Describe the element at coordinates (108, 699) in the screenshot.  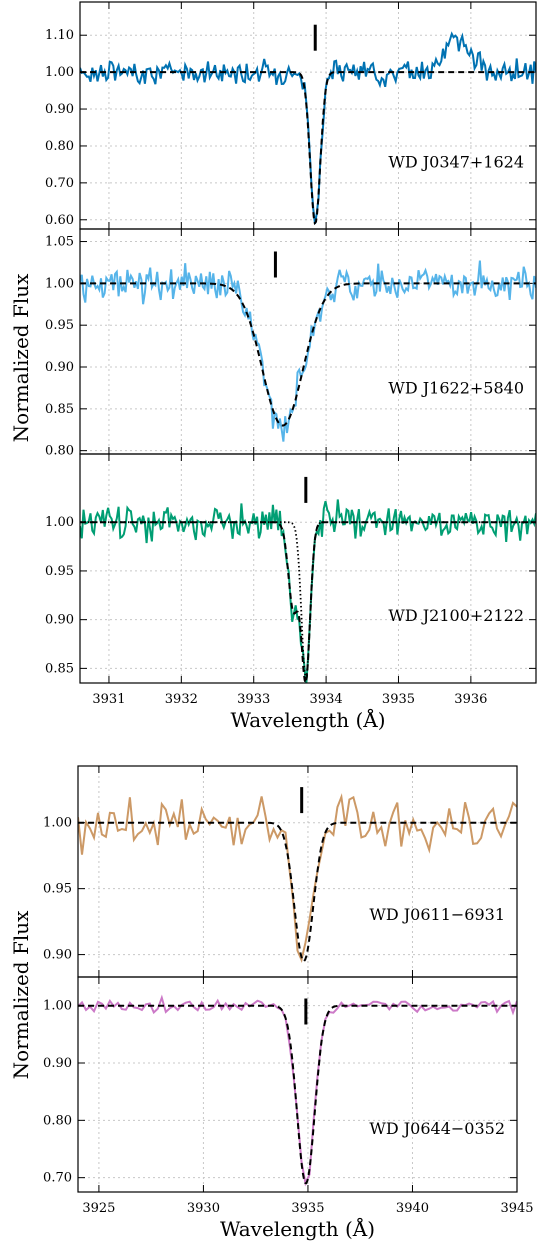
I see `x-tick-label: 3931` at that location.